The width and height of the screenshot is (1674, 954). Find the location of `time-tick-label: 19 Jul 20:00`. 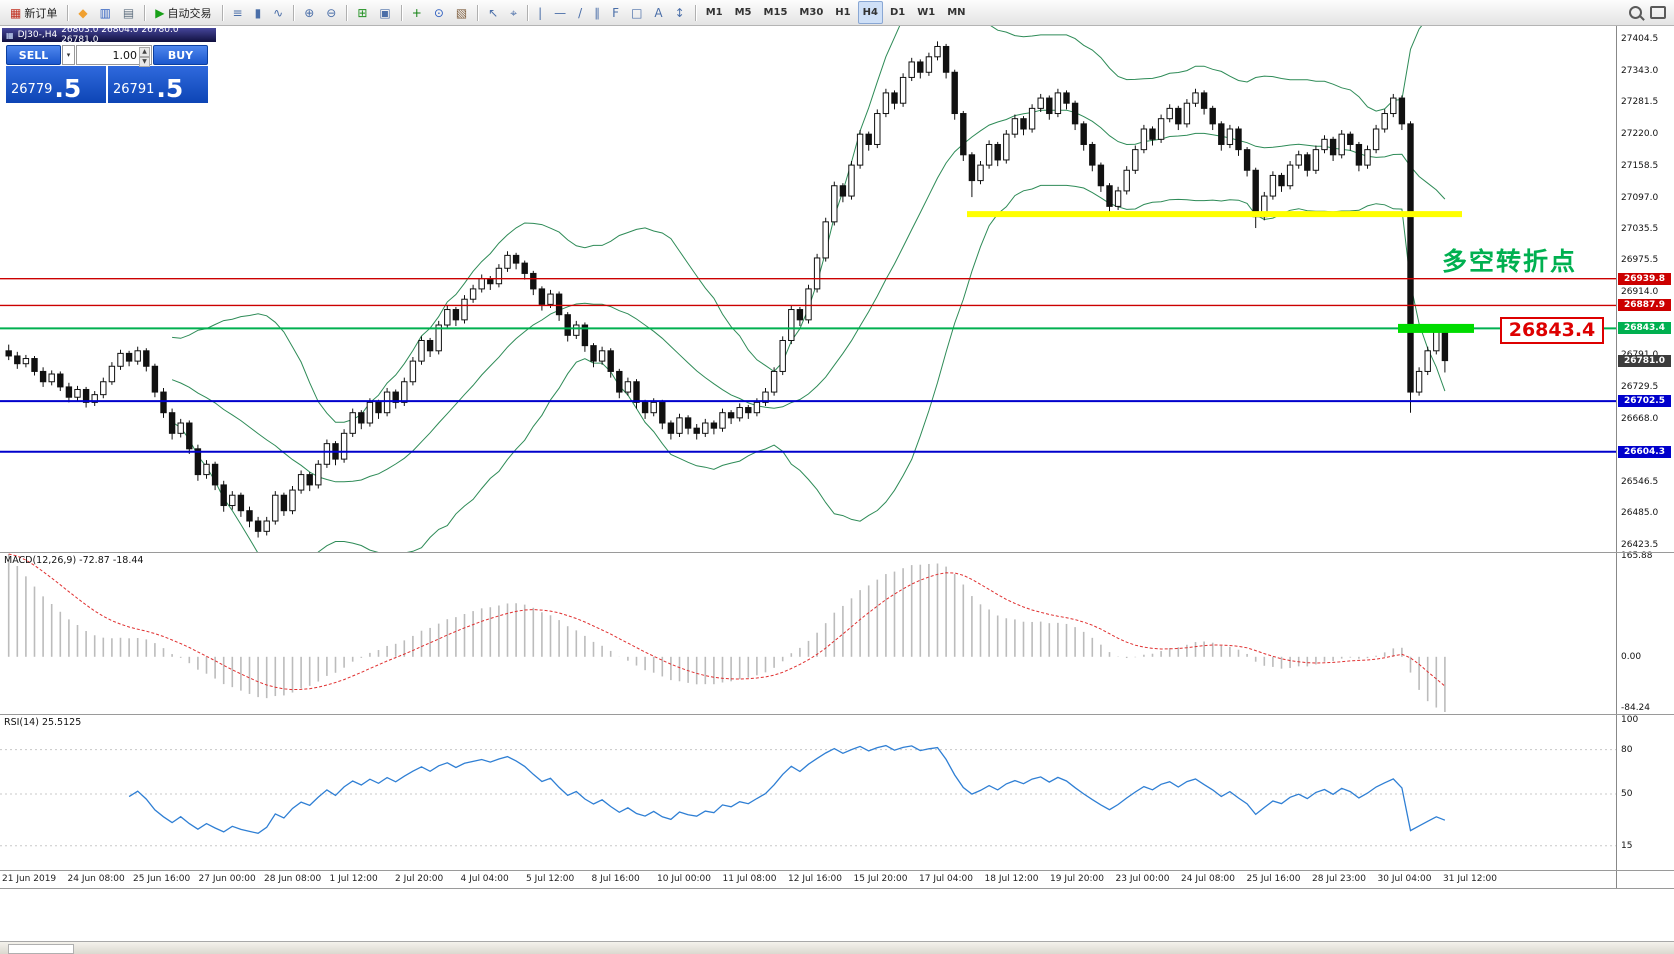

time-tick-label: 19 Jul 20:00 is located at coordinates (1077, 879).